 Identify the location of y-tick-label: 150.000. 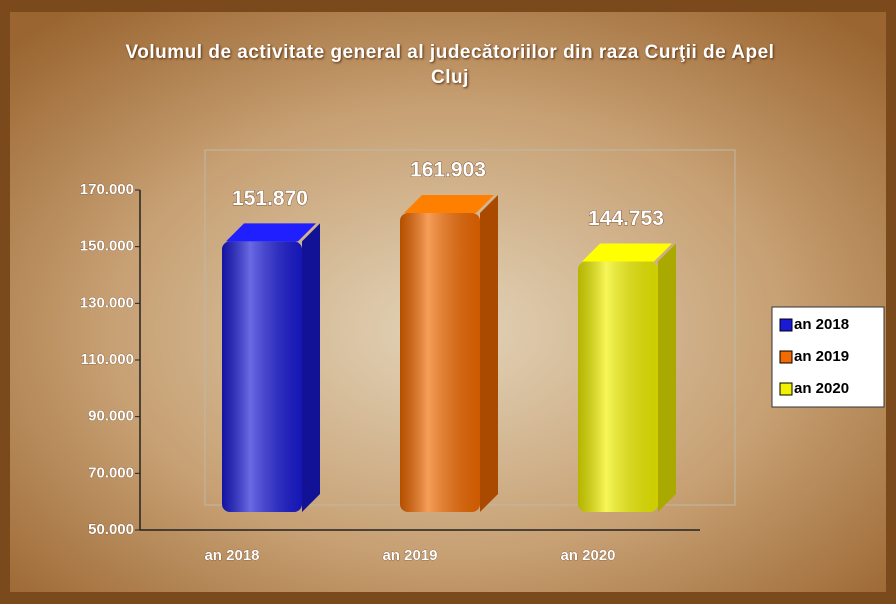
(107, 246).